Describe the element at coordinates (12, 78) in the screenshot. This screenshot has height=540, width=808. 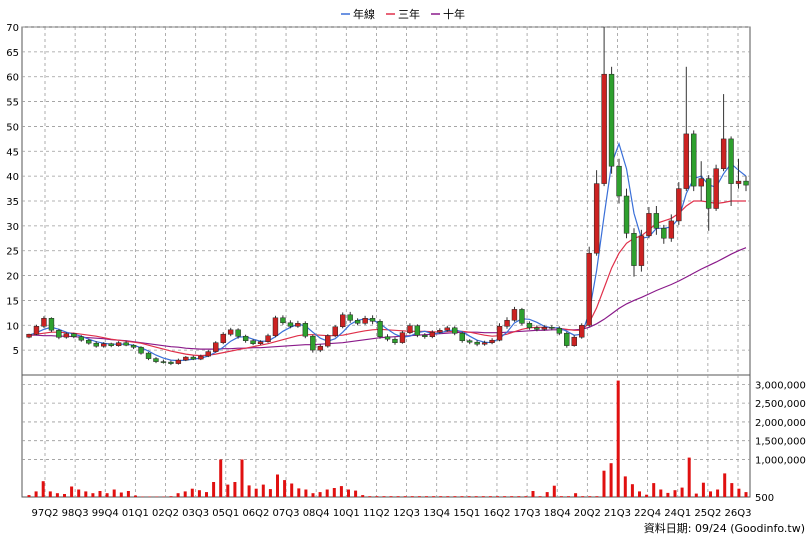
I see `price-tick-label: 60` at that location.